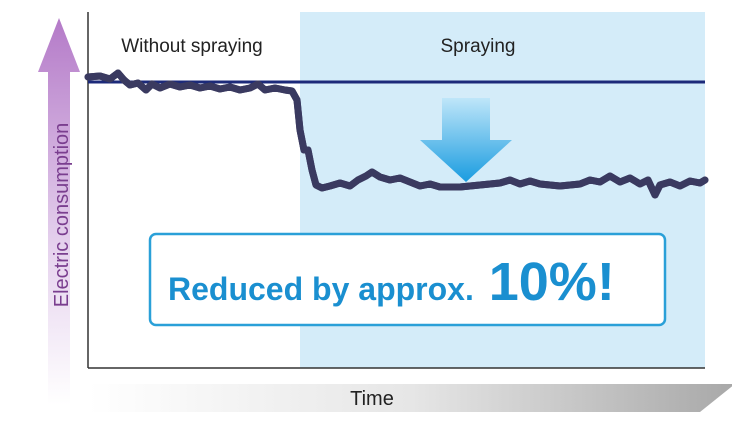 Image resolution: width=732 pixels, height=421 pixels. Describe the element at coordinates (192, 46) in the screenshot. I see `region-label: Without spraying` at that location.